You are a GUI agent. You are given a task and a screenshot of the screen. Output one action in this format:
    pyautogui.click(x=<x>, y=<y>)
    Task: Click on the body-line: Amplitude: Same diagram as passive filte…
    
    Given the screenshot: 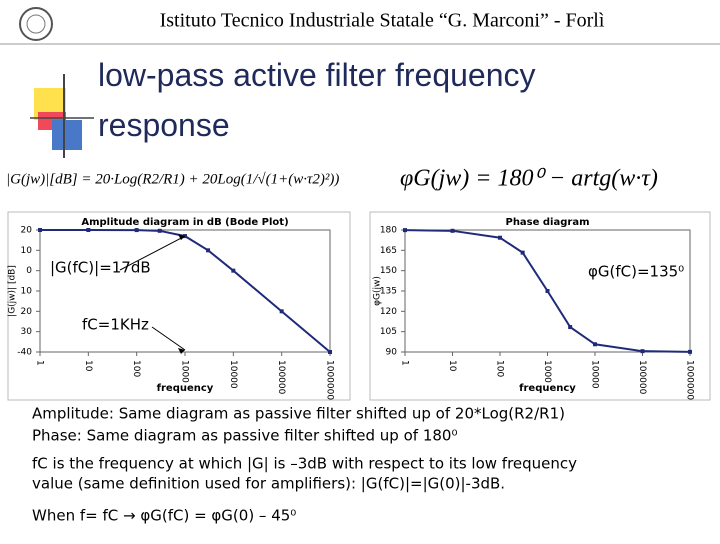 What is the action you would take?
    pyautogui.click(x=298, y=414)
    